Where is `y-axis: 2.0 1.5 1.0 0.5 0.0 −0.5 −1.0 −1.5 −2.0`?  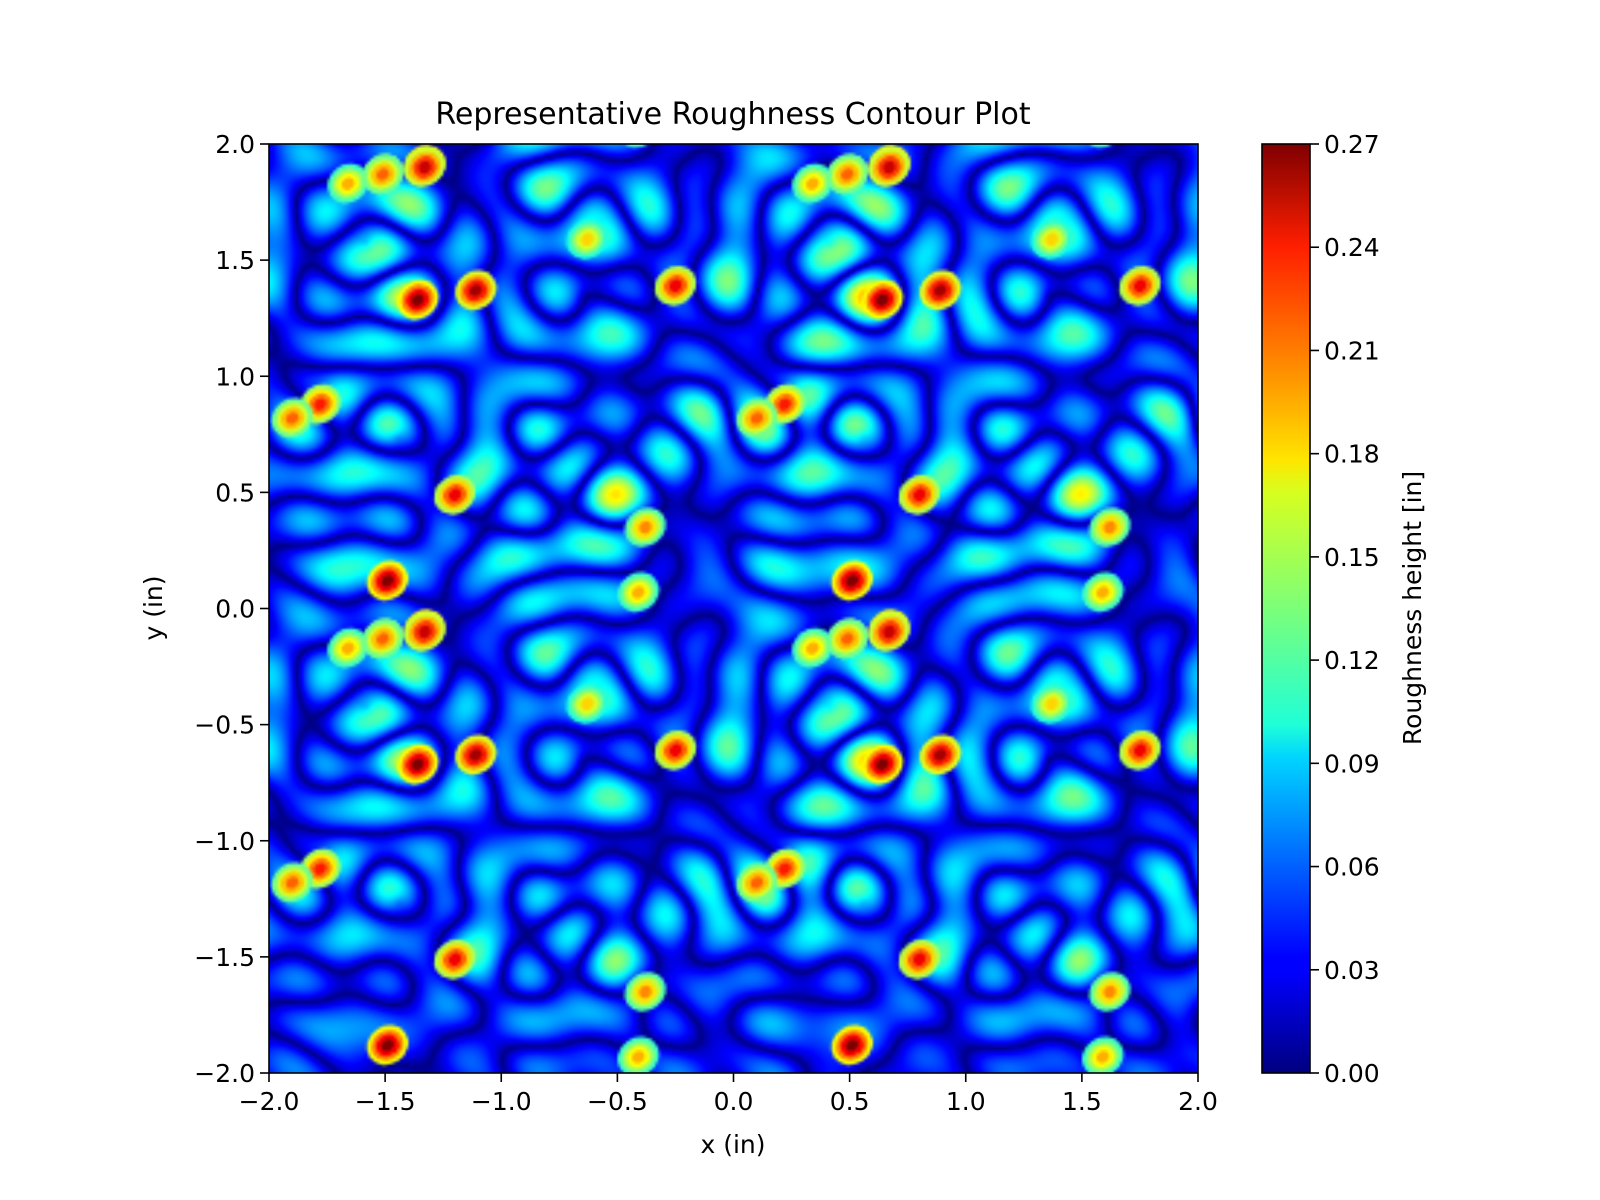 y-axis: 2.0 1.5 1.0 0.5 0.0 −0.5 −1.0 −1.5 −2.0 is located at coordinates (231, 609).